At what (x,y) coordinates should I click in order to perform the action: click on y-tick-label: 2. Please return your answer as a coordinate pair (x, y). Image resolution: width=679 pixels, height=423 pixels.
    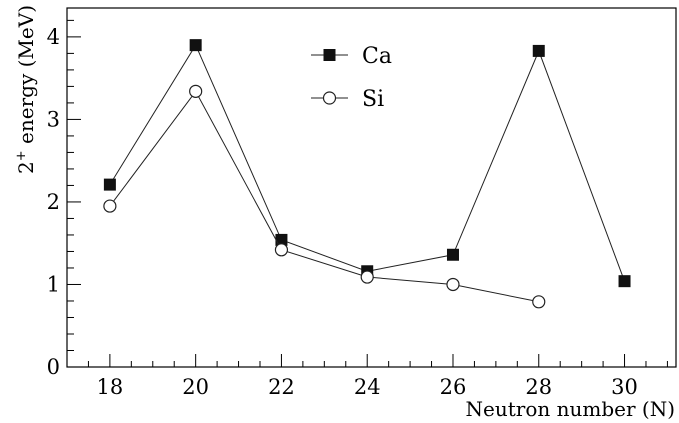
    Looking at the image, I should click on (53, 202).